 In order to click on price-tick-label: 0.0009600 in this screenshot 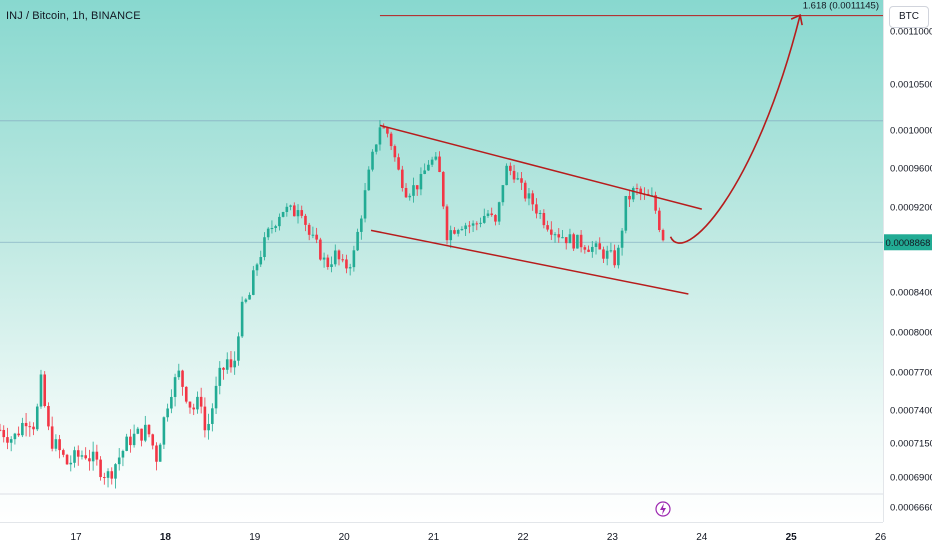, I will do `click(911, 169)`.